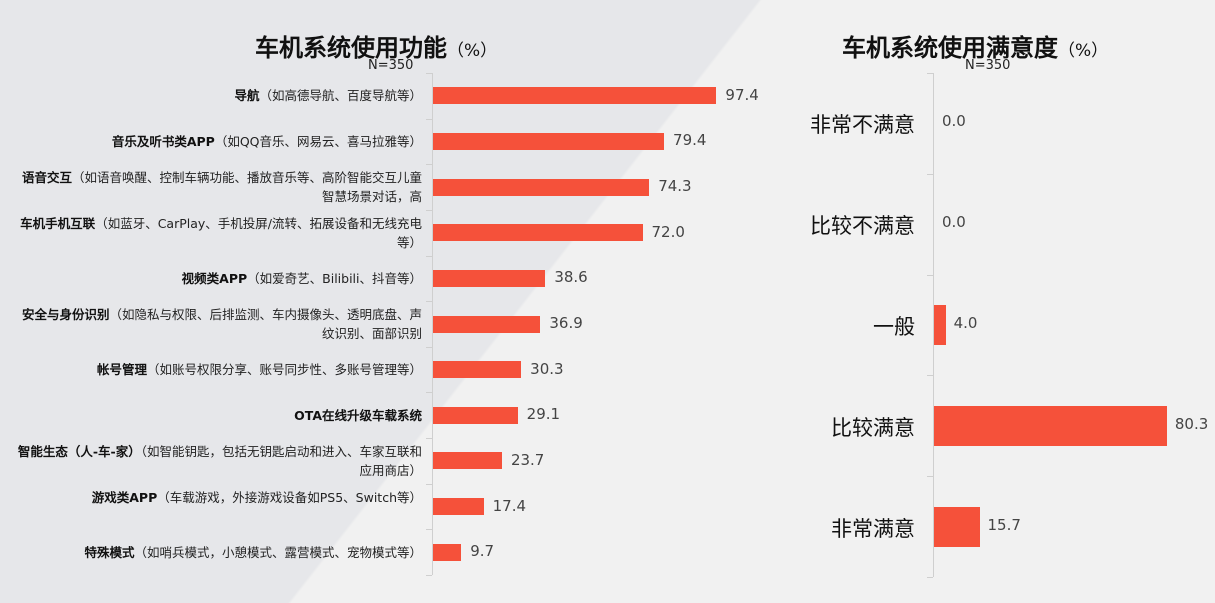 Image resolution: width=1215 pixels, height=603 pixels. I want to click on category-label: 游戏类APP（车载游戏，外接游戏设备如PS5、Switch等）, so click(217, 497).